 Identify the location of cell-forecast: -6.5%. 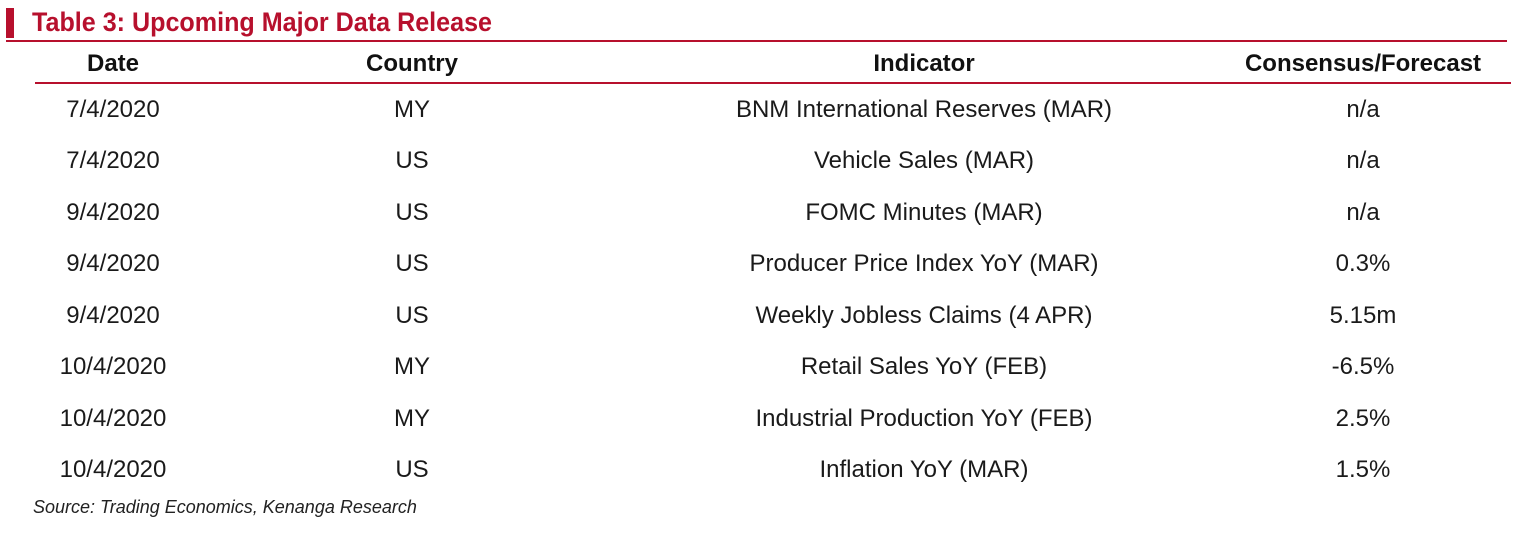
(1363, 367).